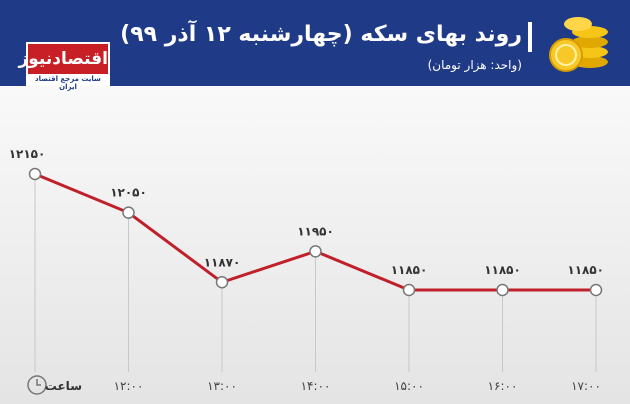 This screenshot has width=630, height=404. I want to click on x-tick-label: ۱۶:۰۰, so click(503, 386).